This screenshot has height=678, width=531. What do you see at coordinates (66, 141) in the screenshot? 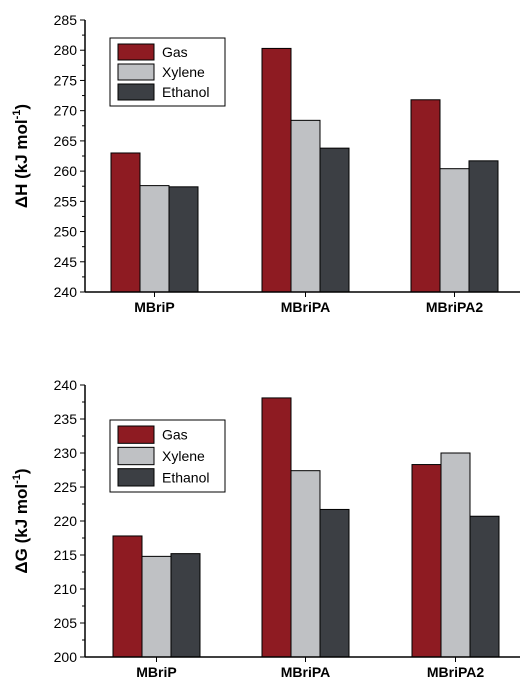
I see `y-tick-label: 265` at bounding box center [66, 141].